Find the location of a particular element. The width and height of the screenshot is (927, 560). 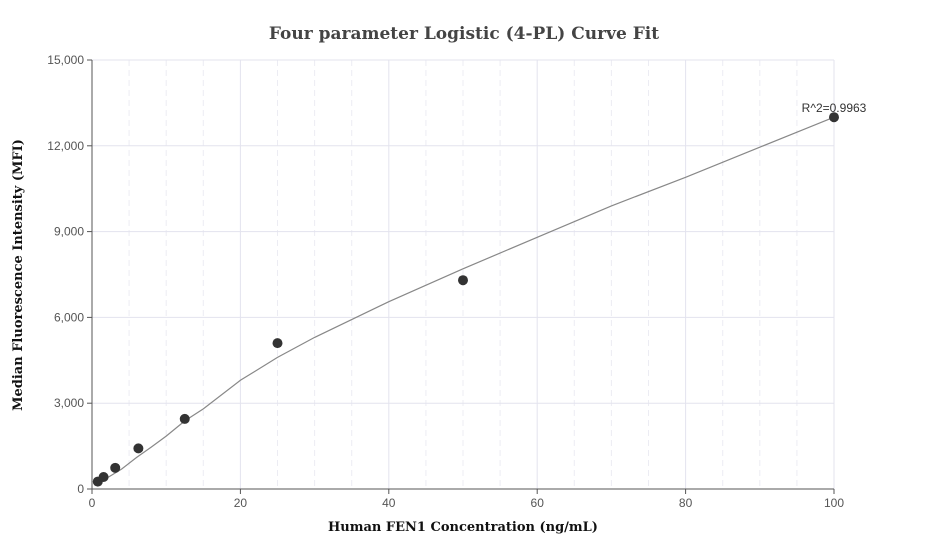

x-tick-label: 60 is located at coordinates (538, 503).